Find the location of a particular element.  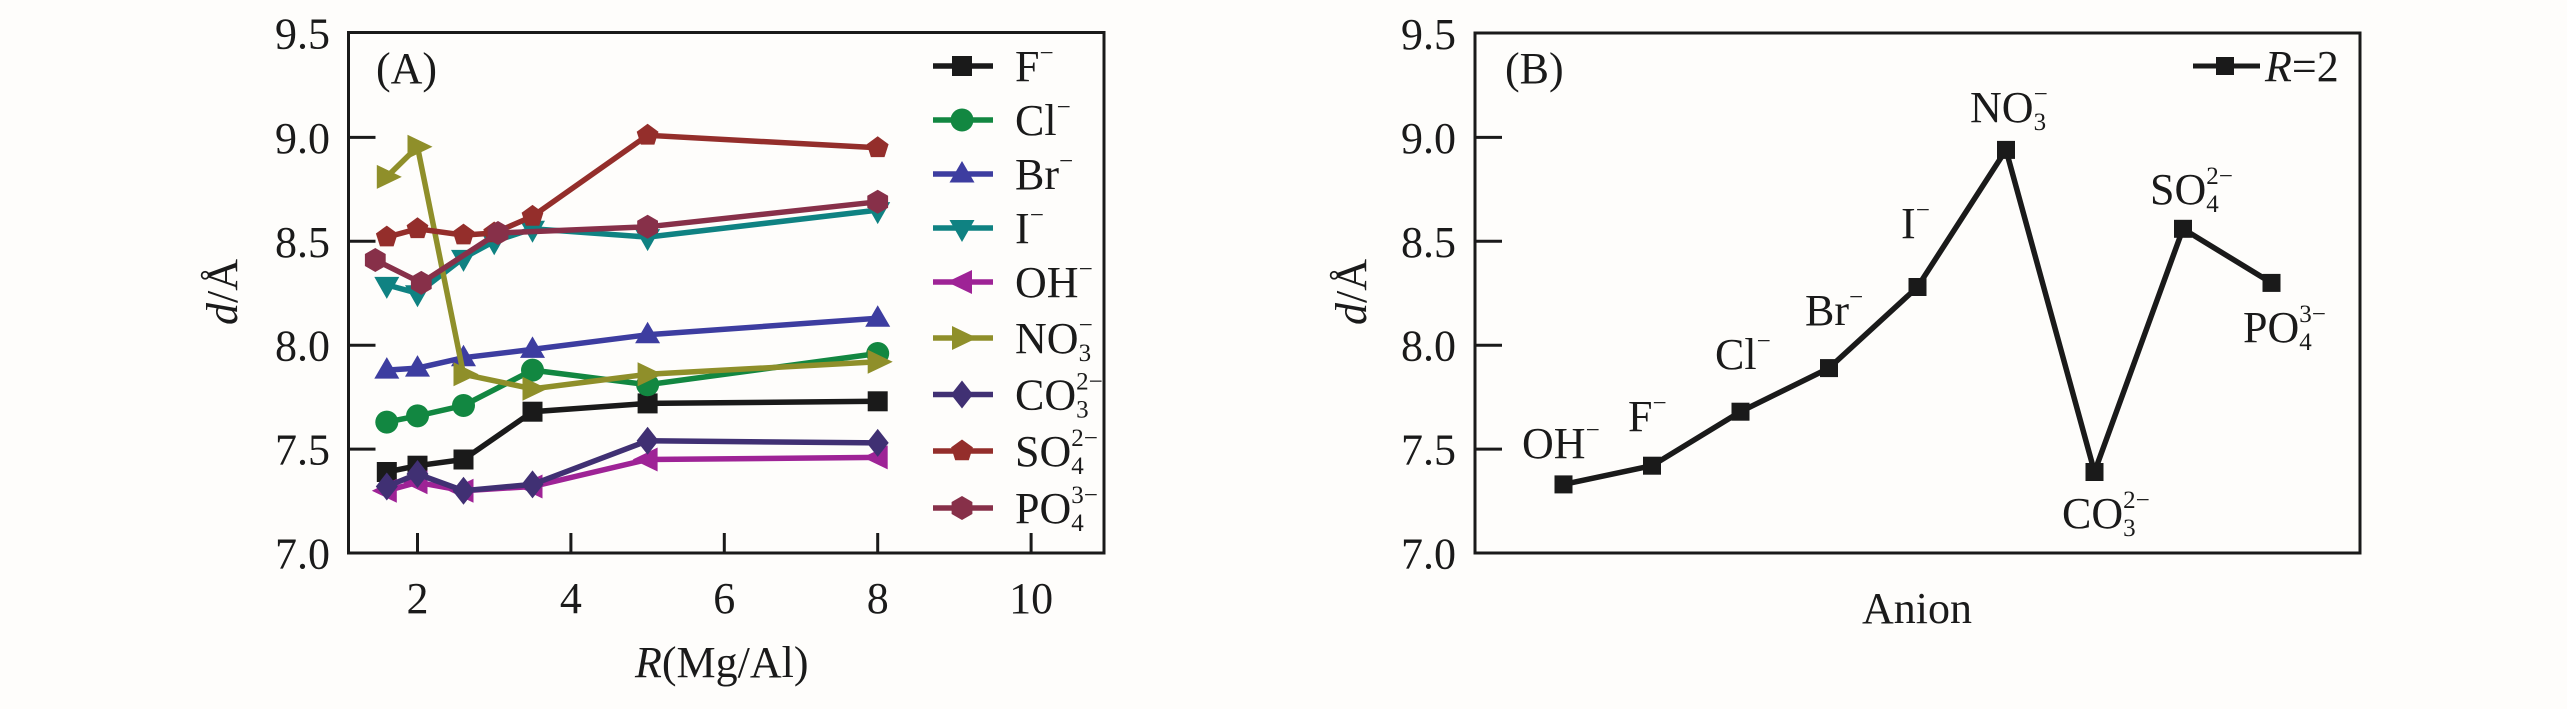

svg-text: 8 is located at coordinates (878, 598).